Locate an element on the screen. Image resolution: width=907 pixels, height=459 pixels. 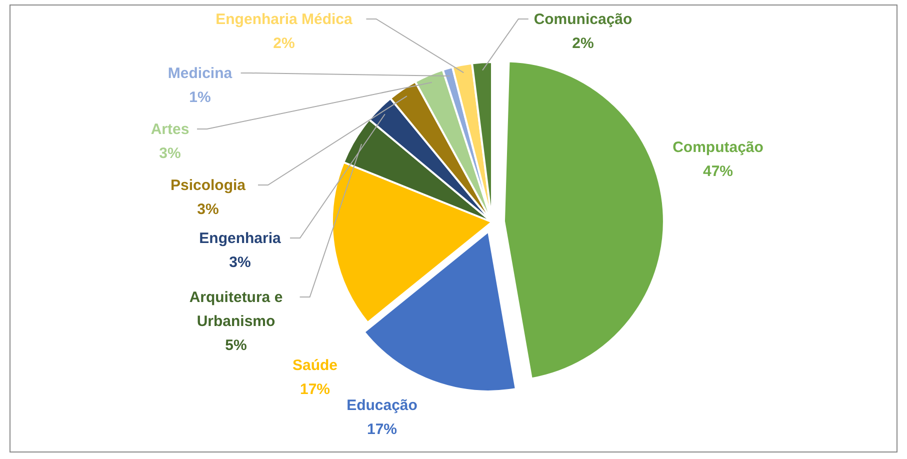
slice-label: Computação is located at coordinates (718, 147).